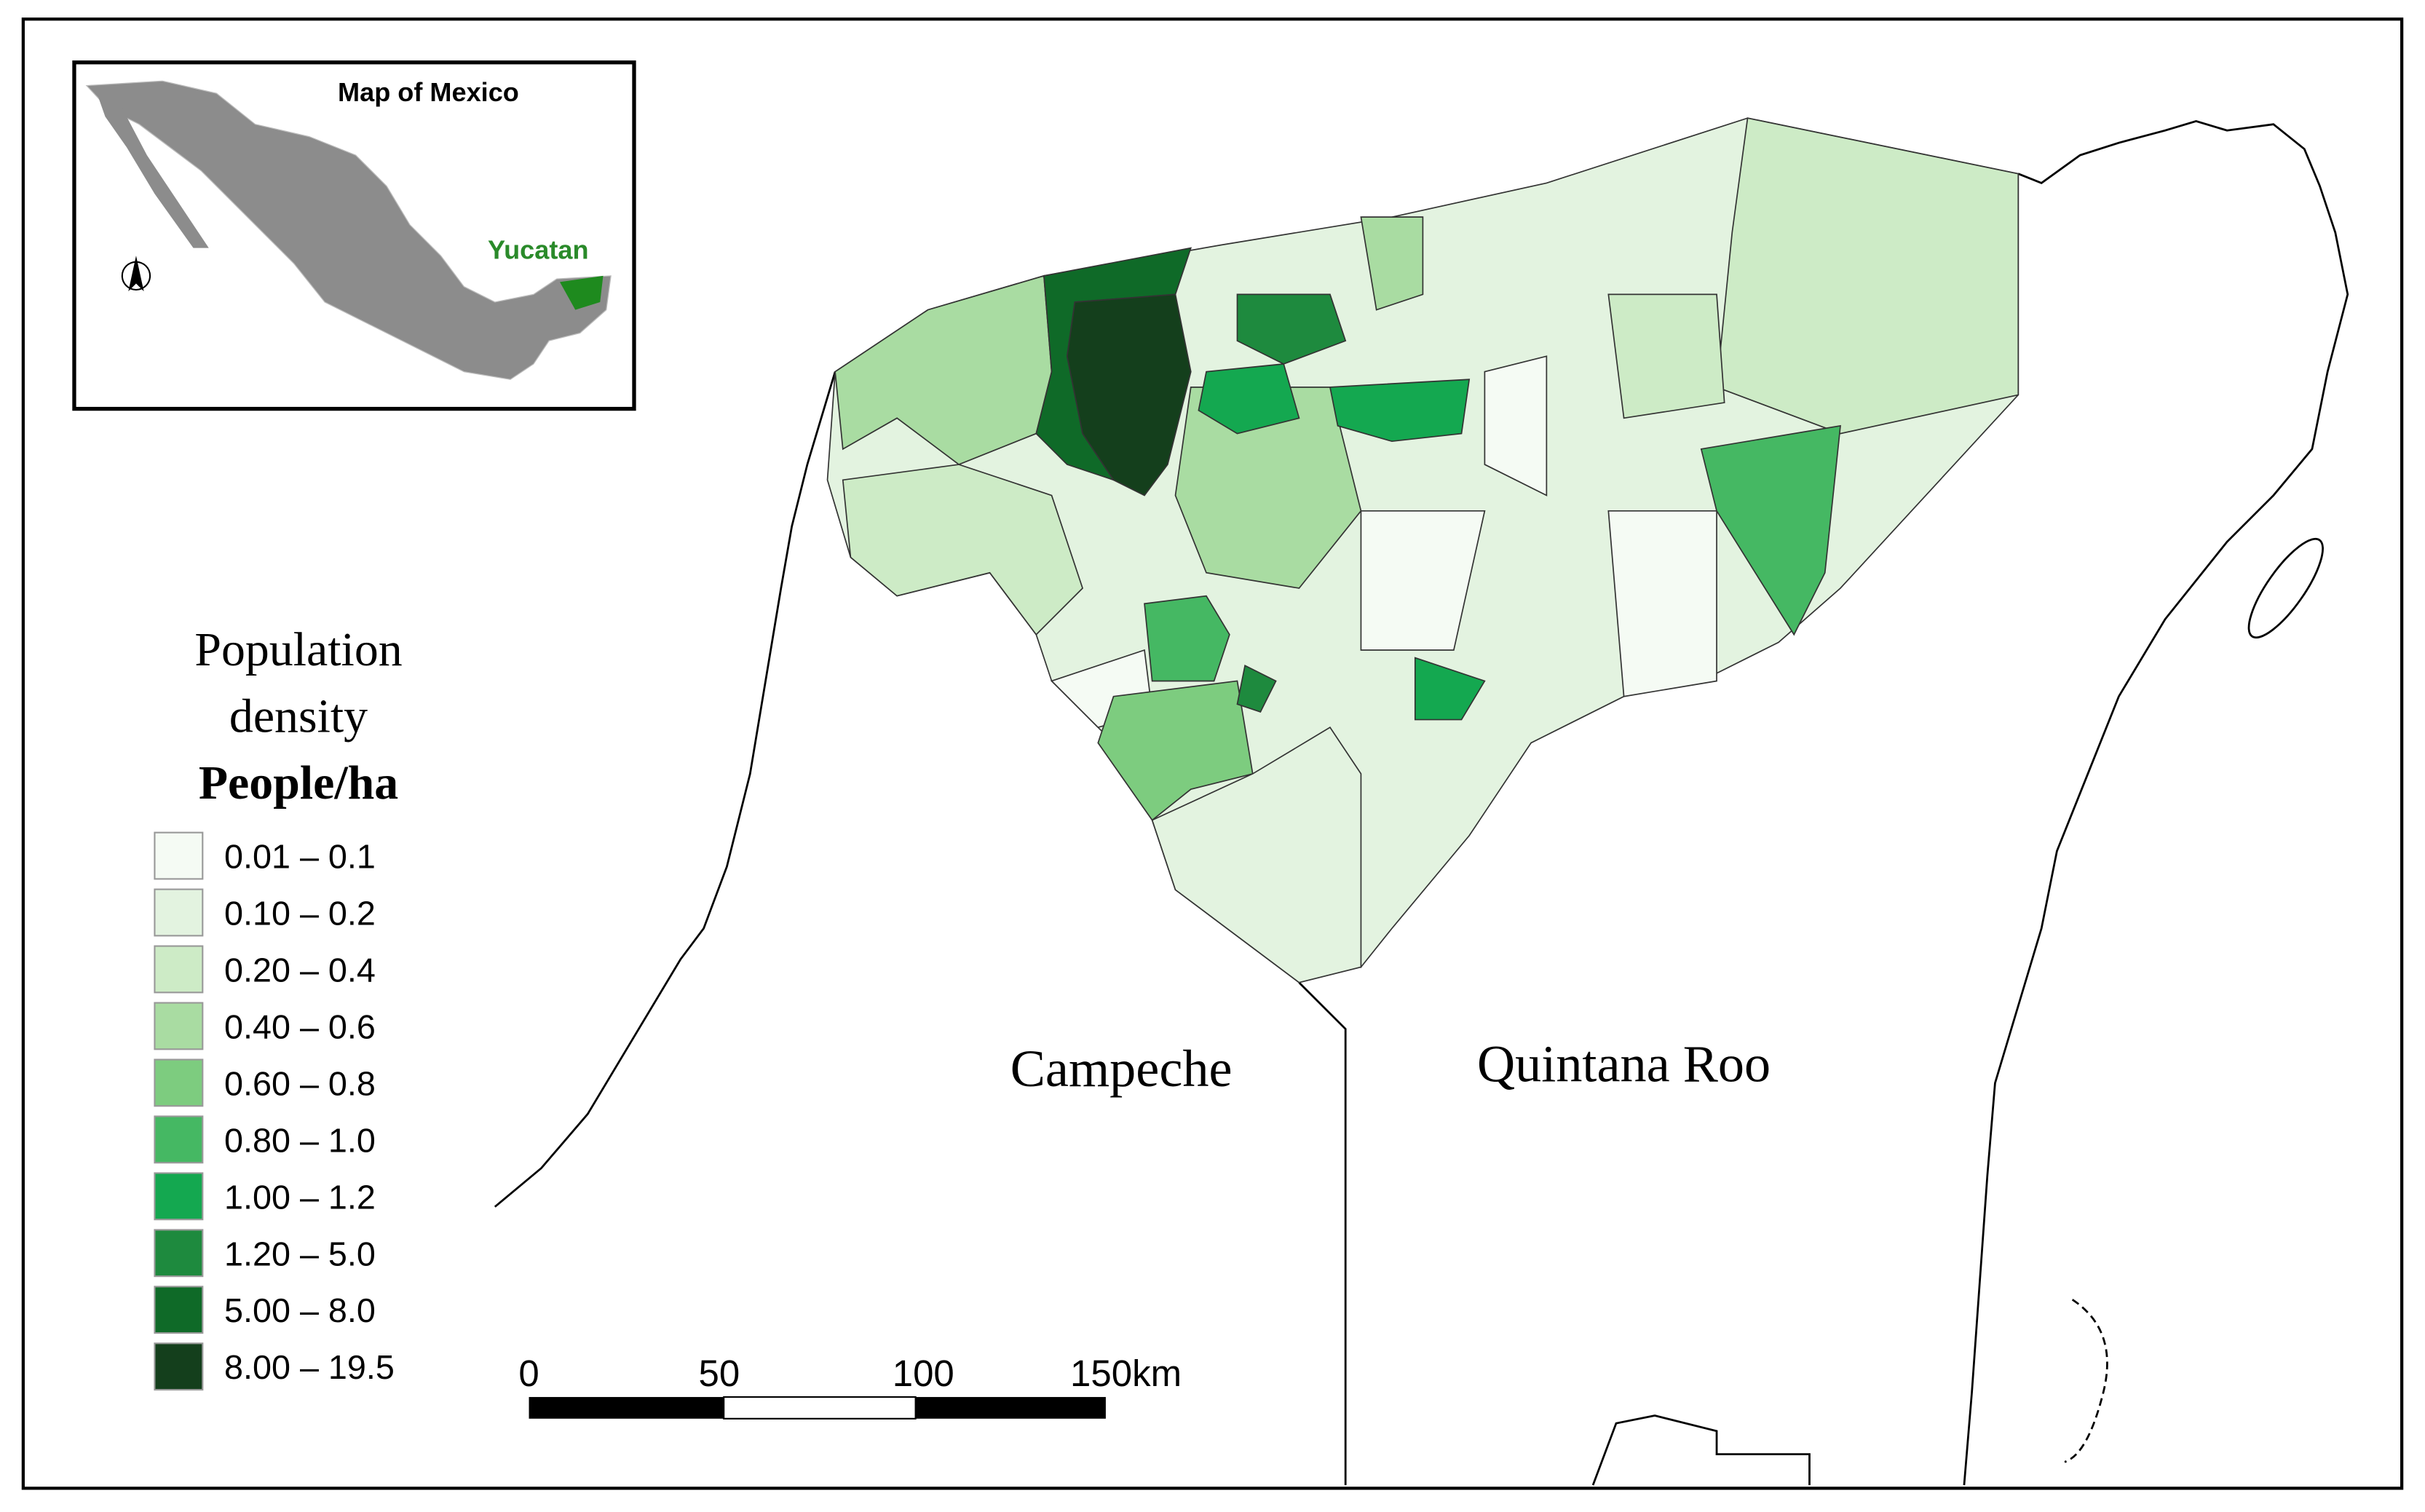  I want to click on yucatan-inset, so click(582, 292).